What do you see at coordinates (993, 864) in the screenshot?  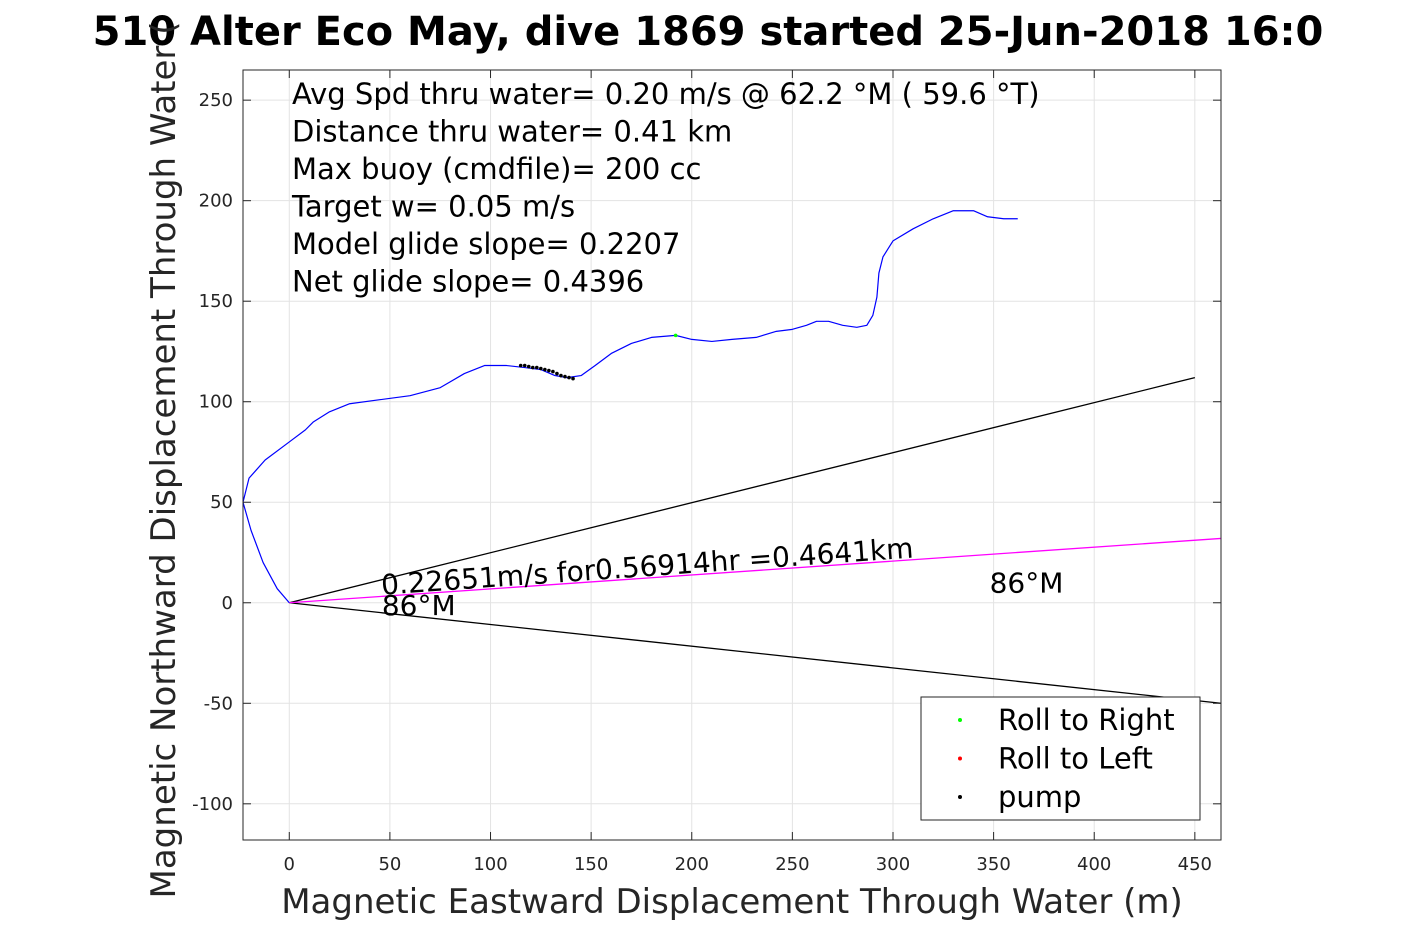 I see `x-tick-label: 350` at bounding box center [993, 864].